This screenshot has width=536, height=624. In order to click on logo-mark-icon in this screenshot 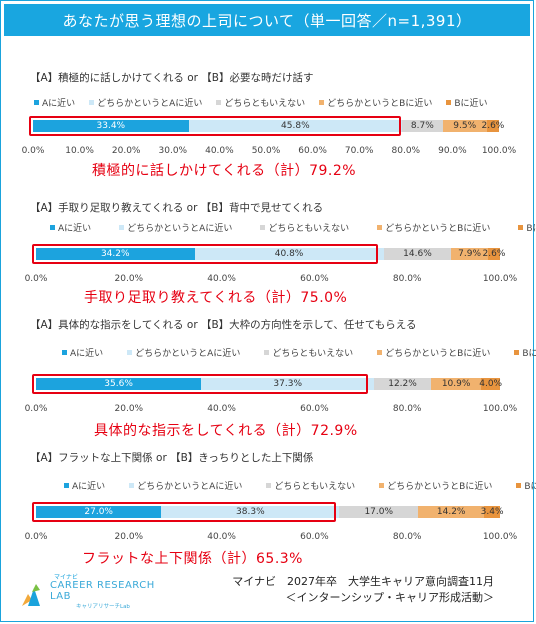, I will do `click(31, 595)`.